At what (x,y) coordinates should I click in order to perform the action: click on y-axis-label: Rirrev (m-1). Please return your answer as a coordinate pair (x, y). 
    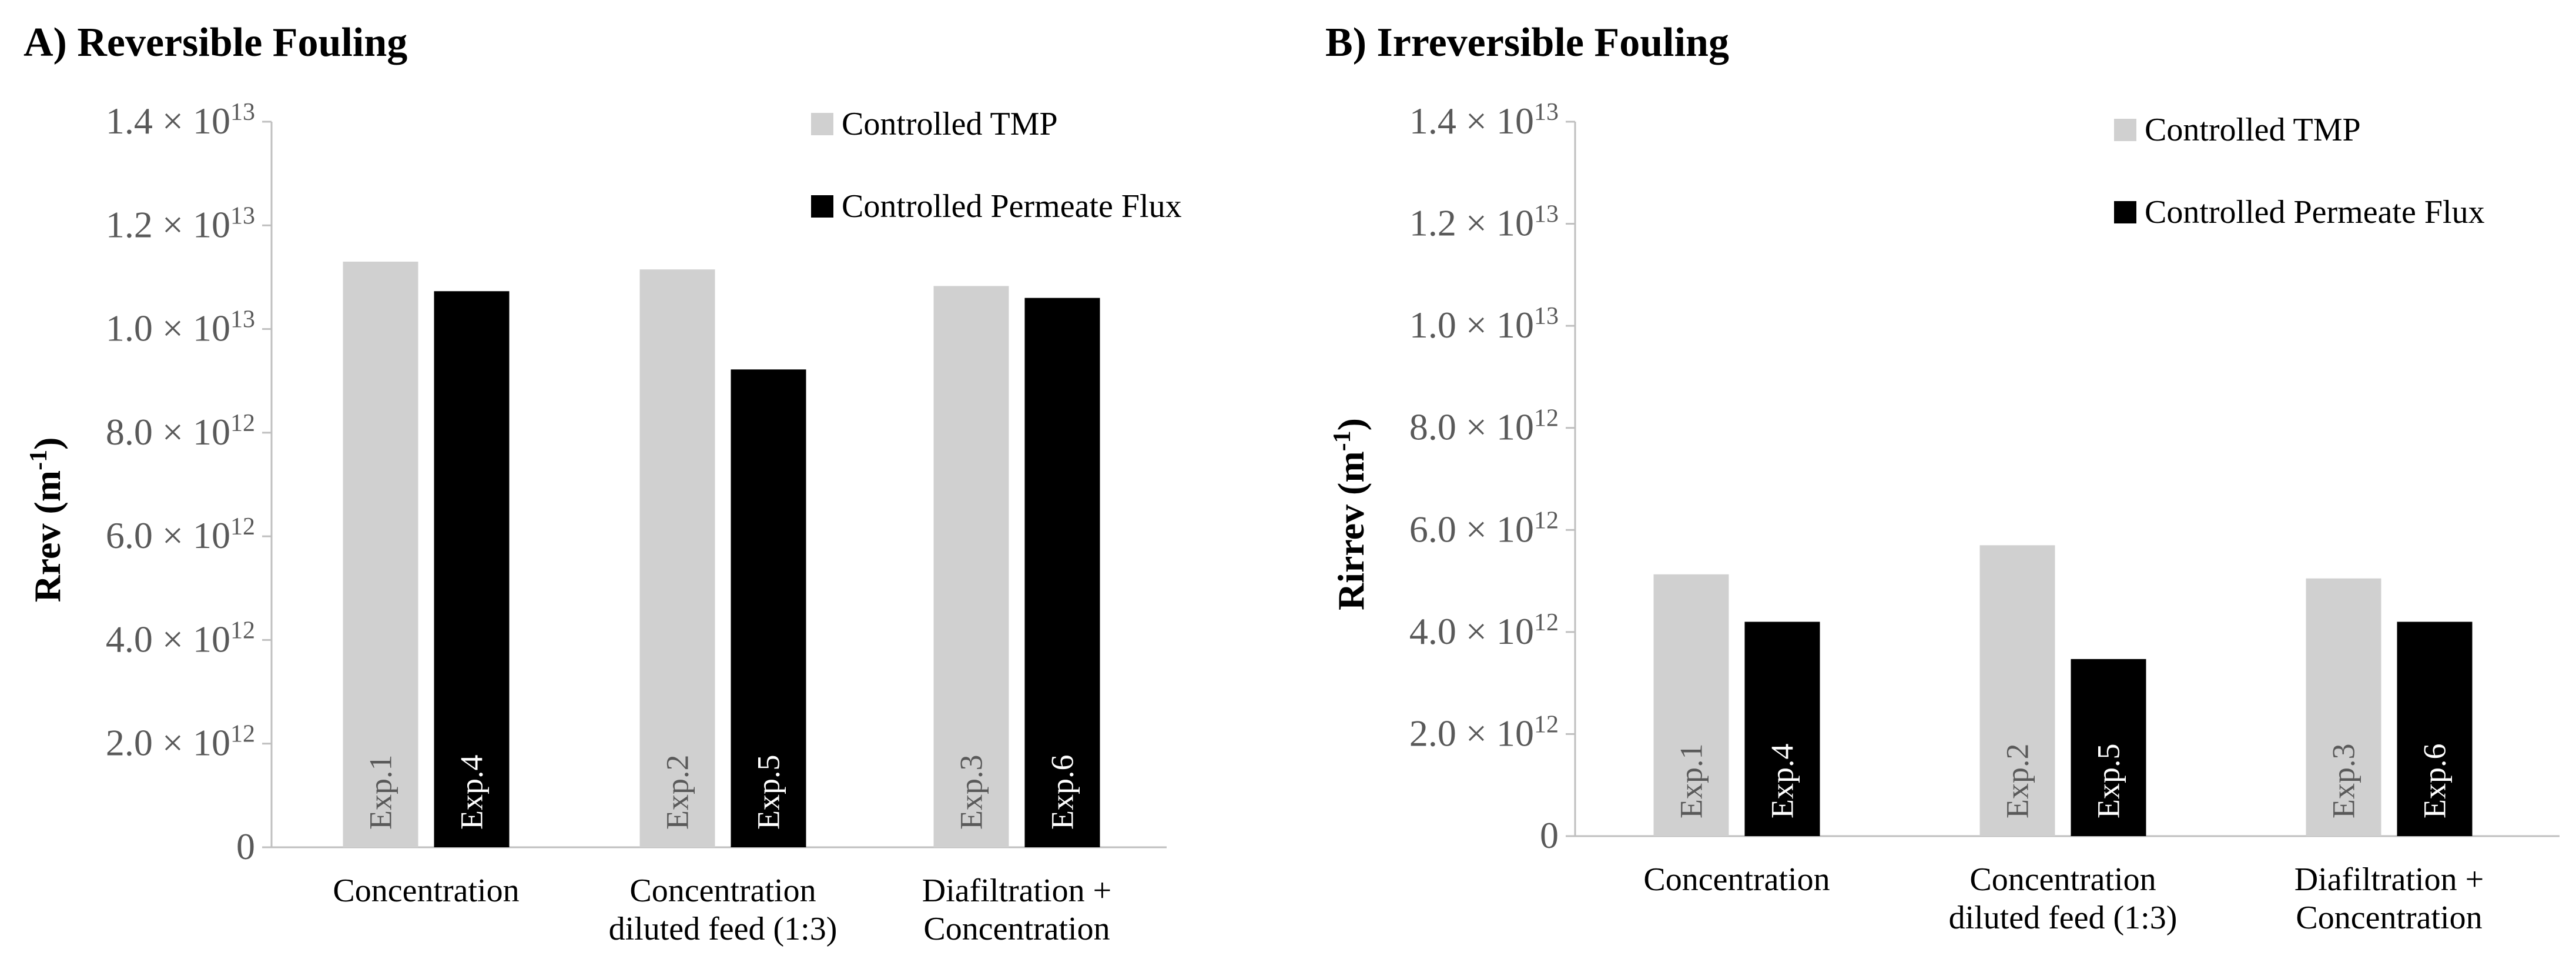
    Looking at the image, I should click on (1350, 514).